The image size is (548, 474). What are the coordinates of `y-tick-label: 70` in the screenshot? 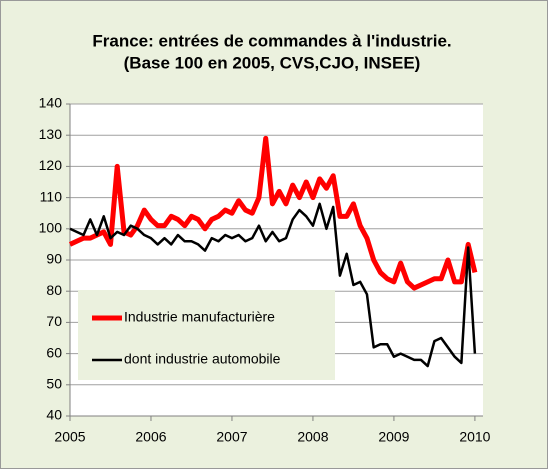 It's located at (54, 321).